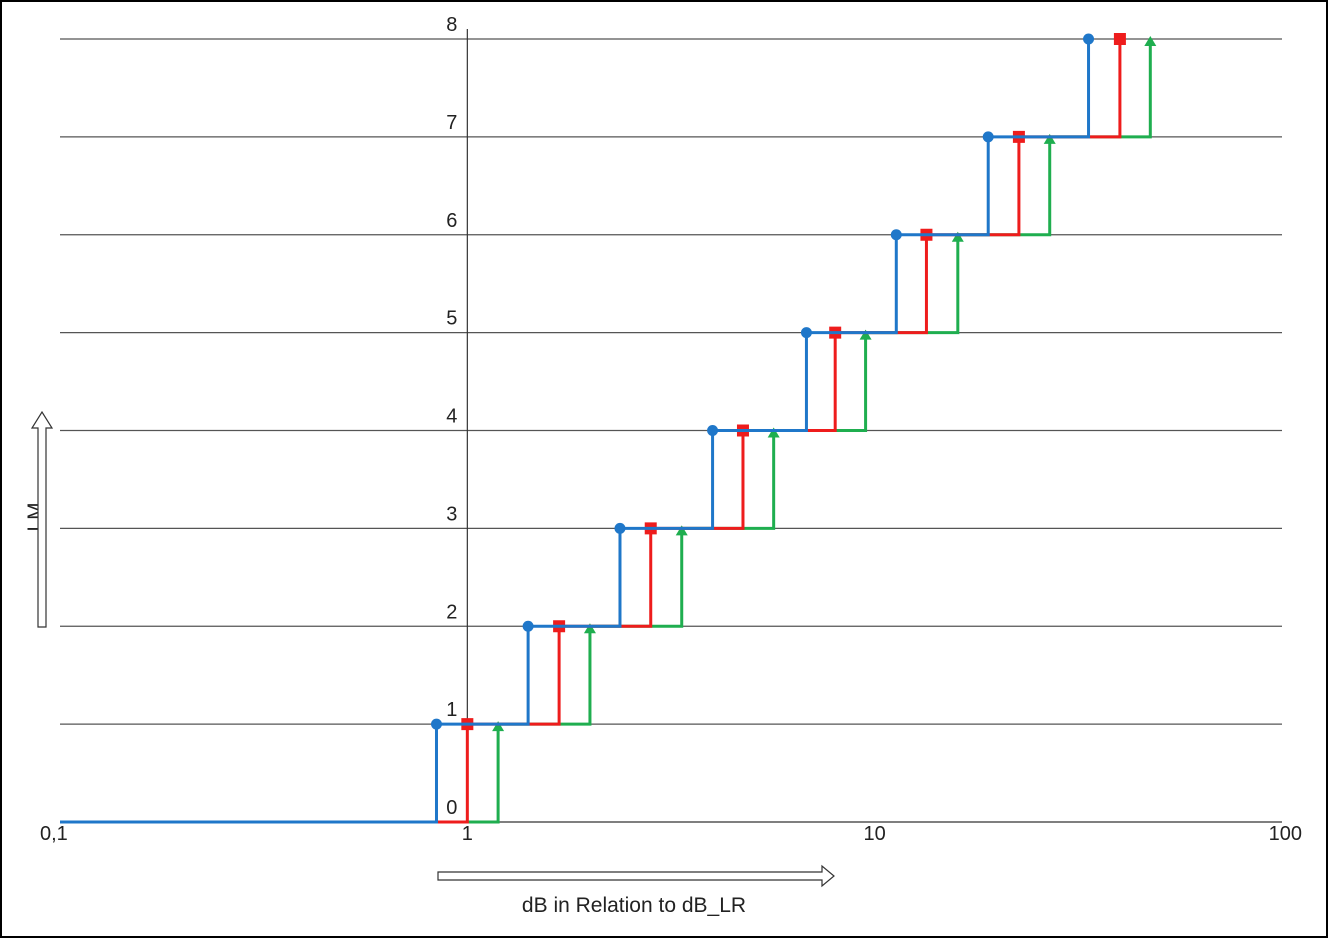  Describe the element at coordinates (54, 834) in the screenshot. I see `x-tick-label: 0,1` at that location.